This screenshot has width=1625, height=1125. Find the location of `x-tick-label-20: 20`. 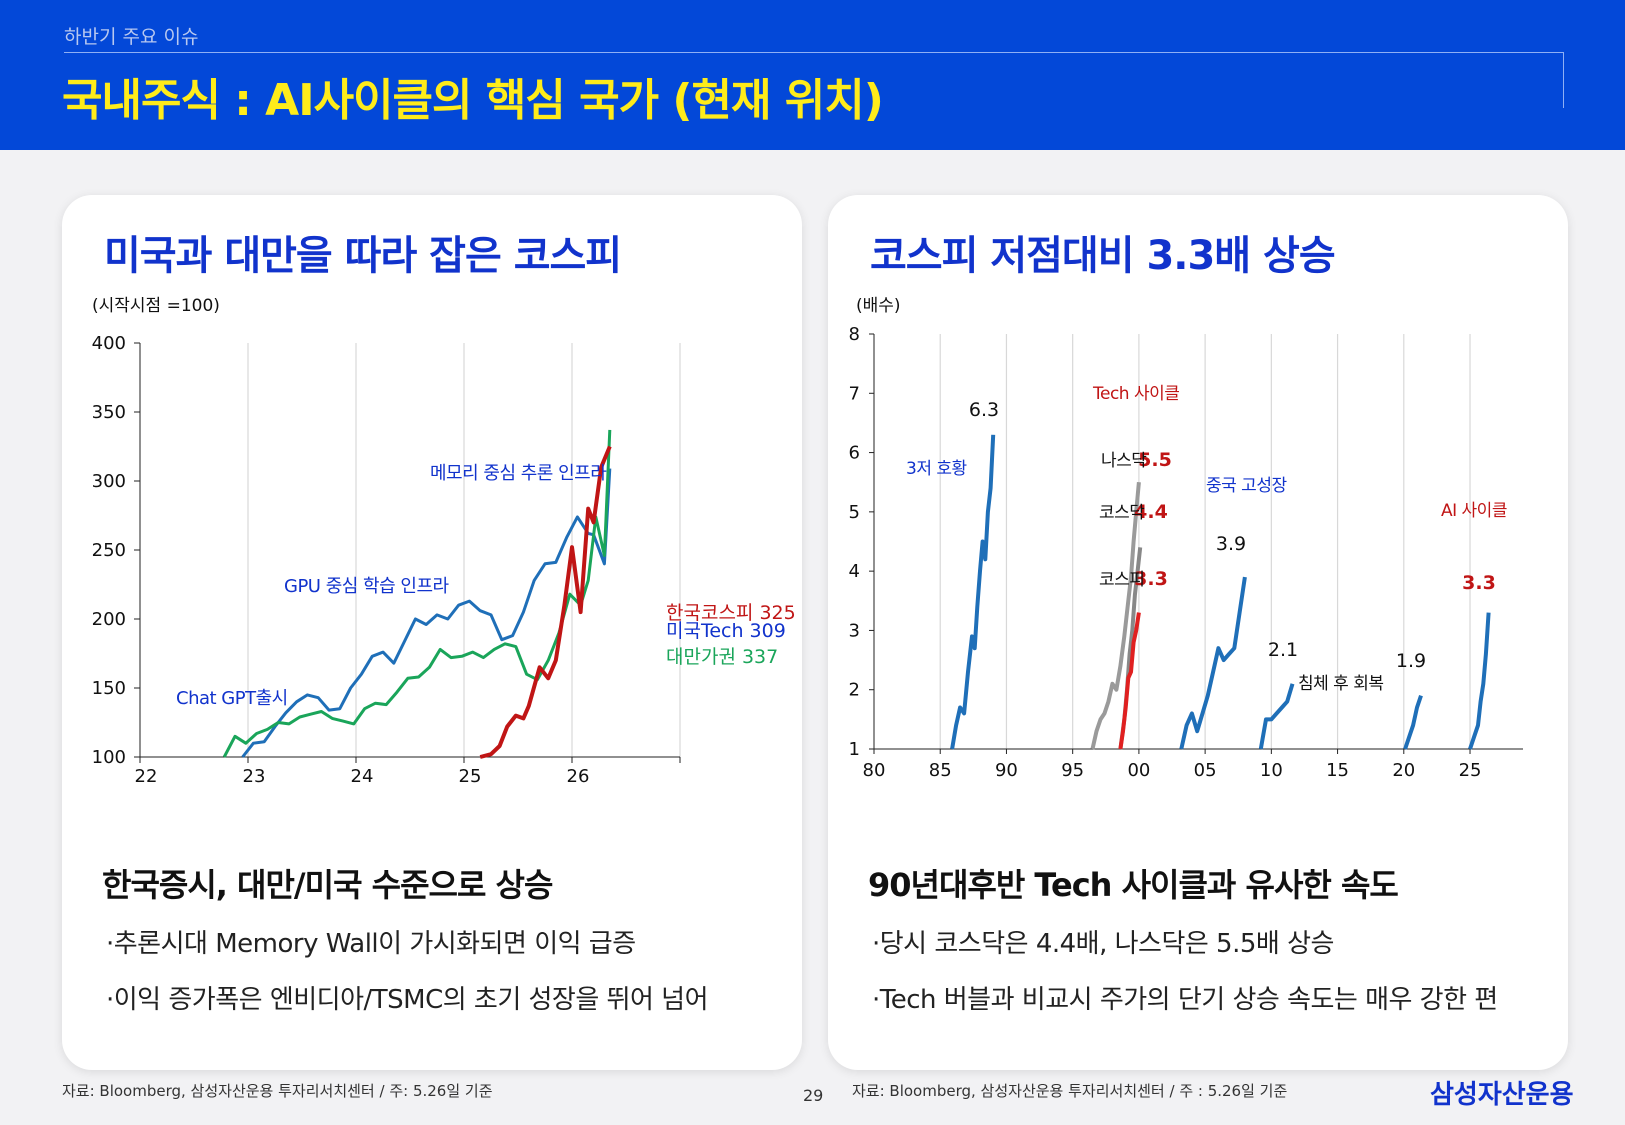

x-tick-label-20: 20 is located at coordinates (1403, 770).